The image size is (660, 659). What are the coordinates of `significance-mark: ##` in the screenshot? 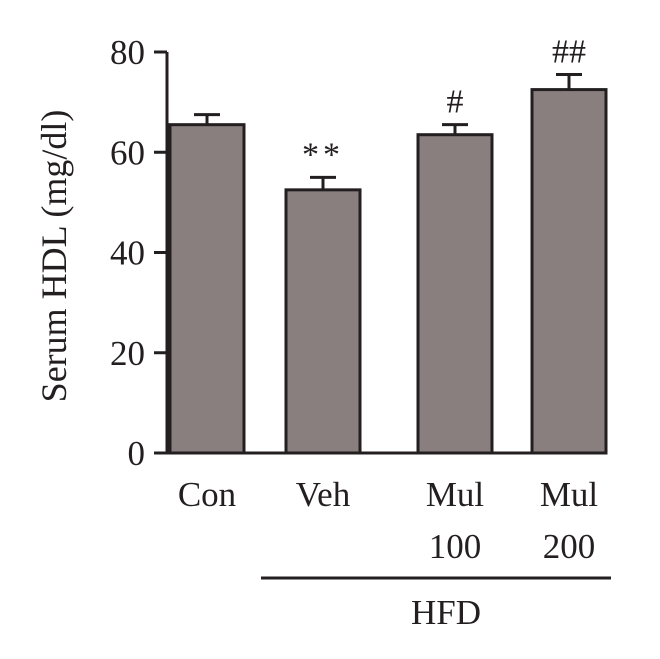 It's located at (569, 52).